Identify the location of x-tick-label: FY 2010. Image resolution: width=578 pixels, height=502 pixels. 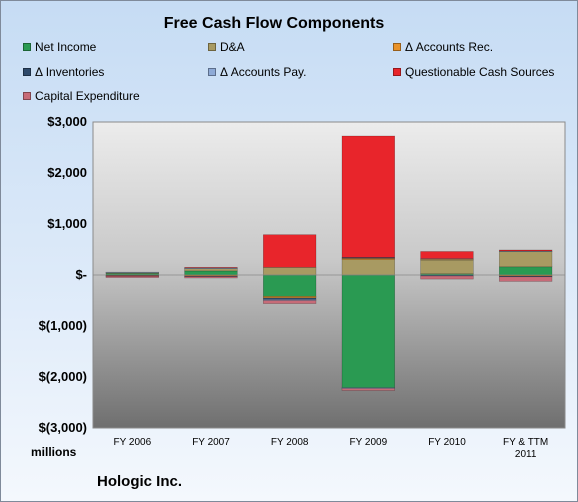
(447, 443).